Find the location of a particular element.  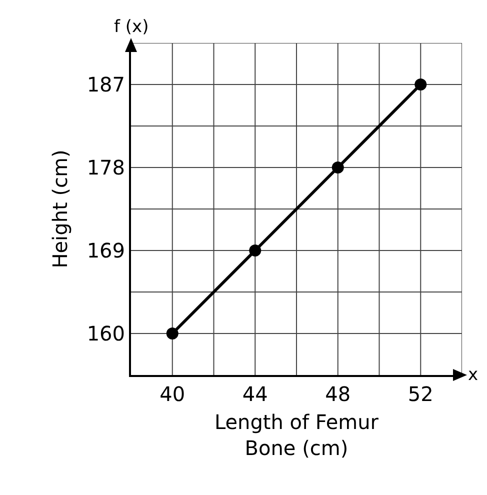

x-tick-label: 52 is located at coordinates (421, 394).